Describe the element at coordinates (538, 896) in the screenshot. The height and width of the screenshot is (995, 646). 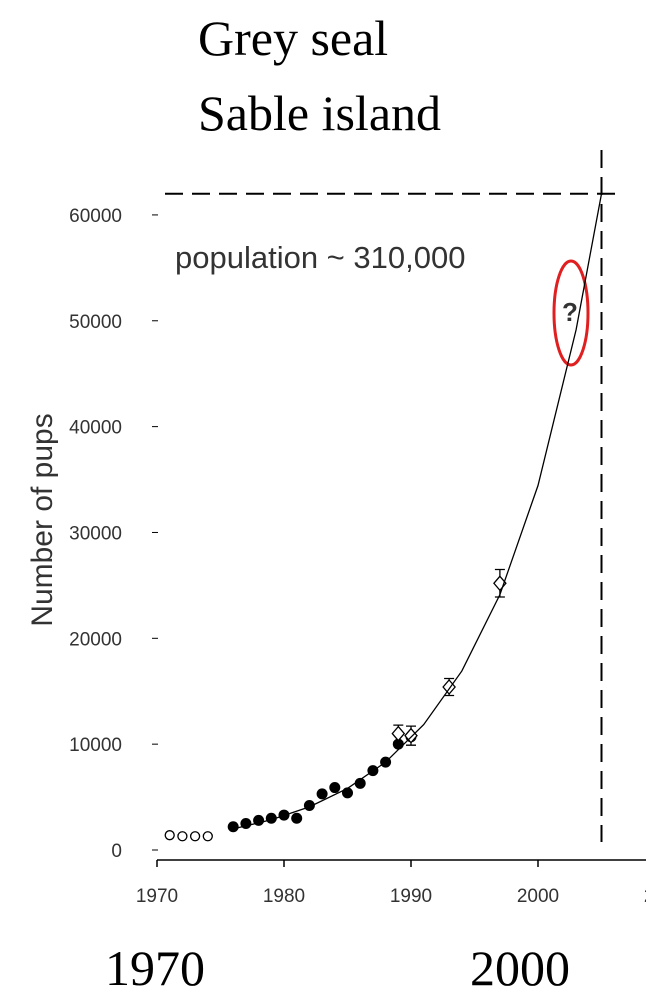
I see `x-tick-label: 2000` at that location.